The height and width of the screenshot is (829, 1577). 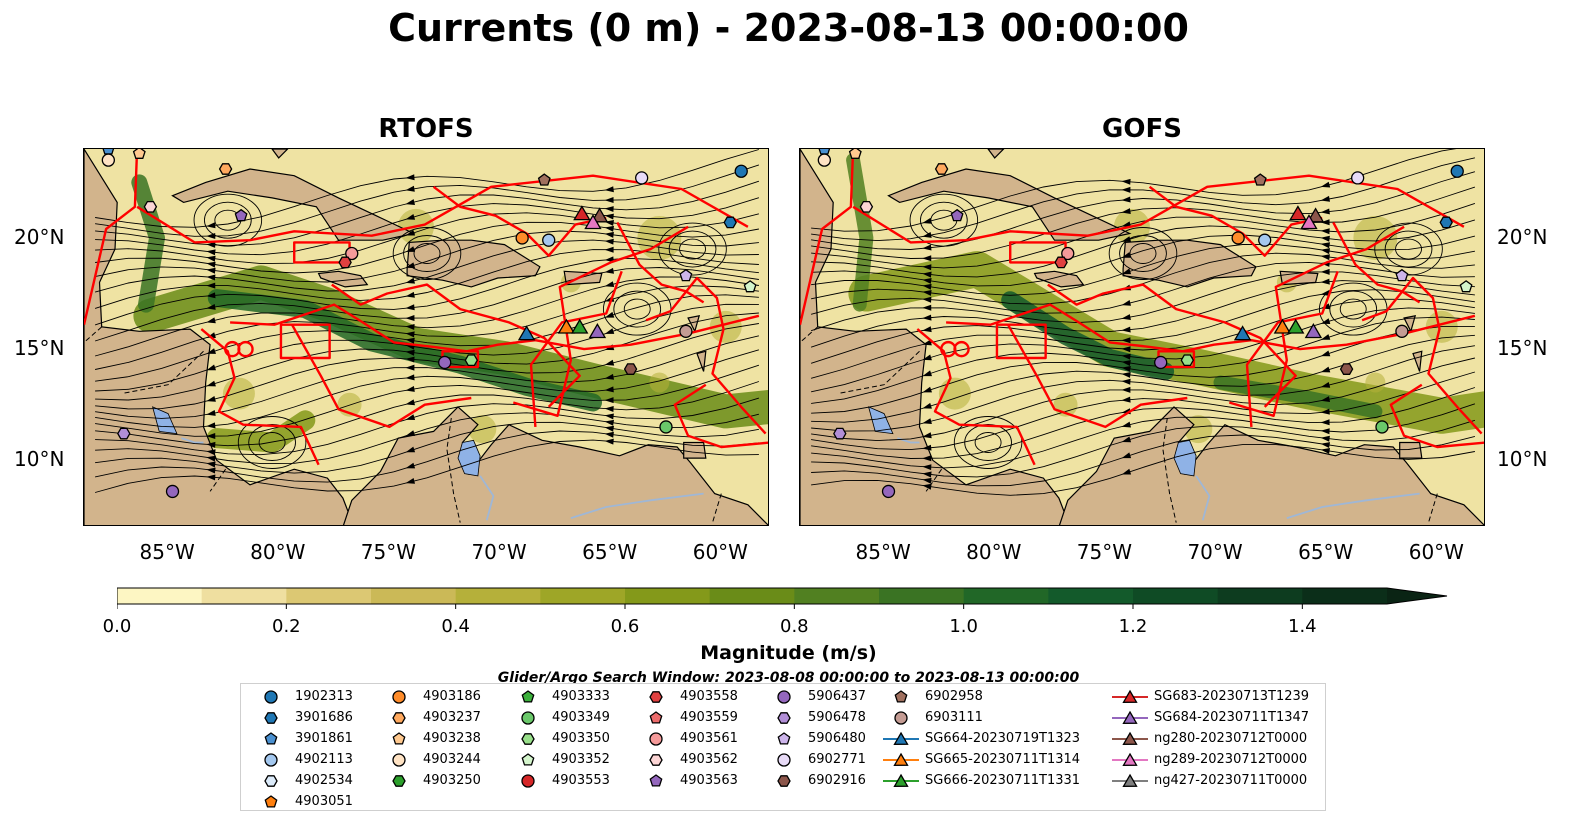 What do you see at coordinates (1231, 780) in the screenshot?
I see `legend-label: ng427-20230711T0000` at bounding box center [1231, 780].